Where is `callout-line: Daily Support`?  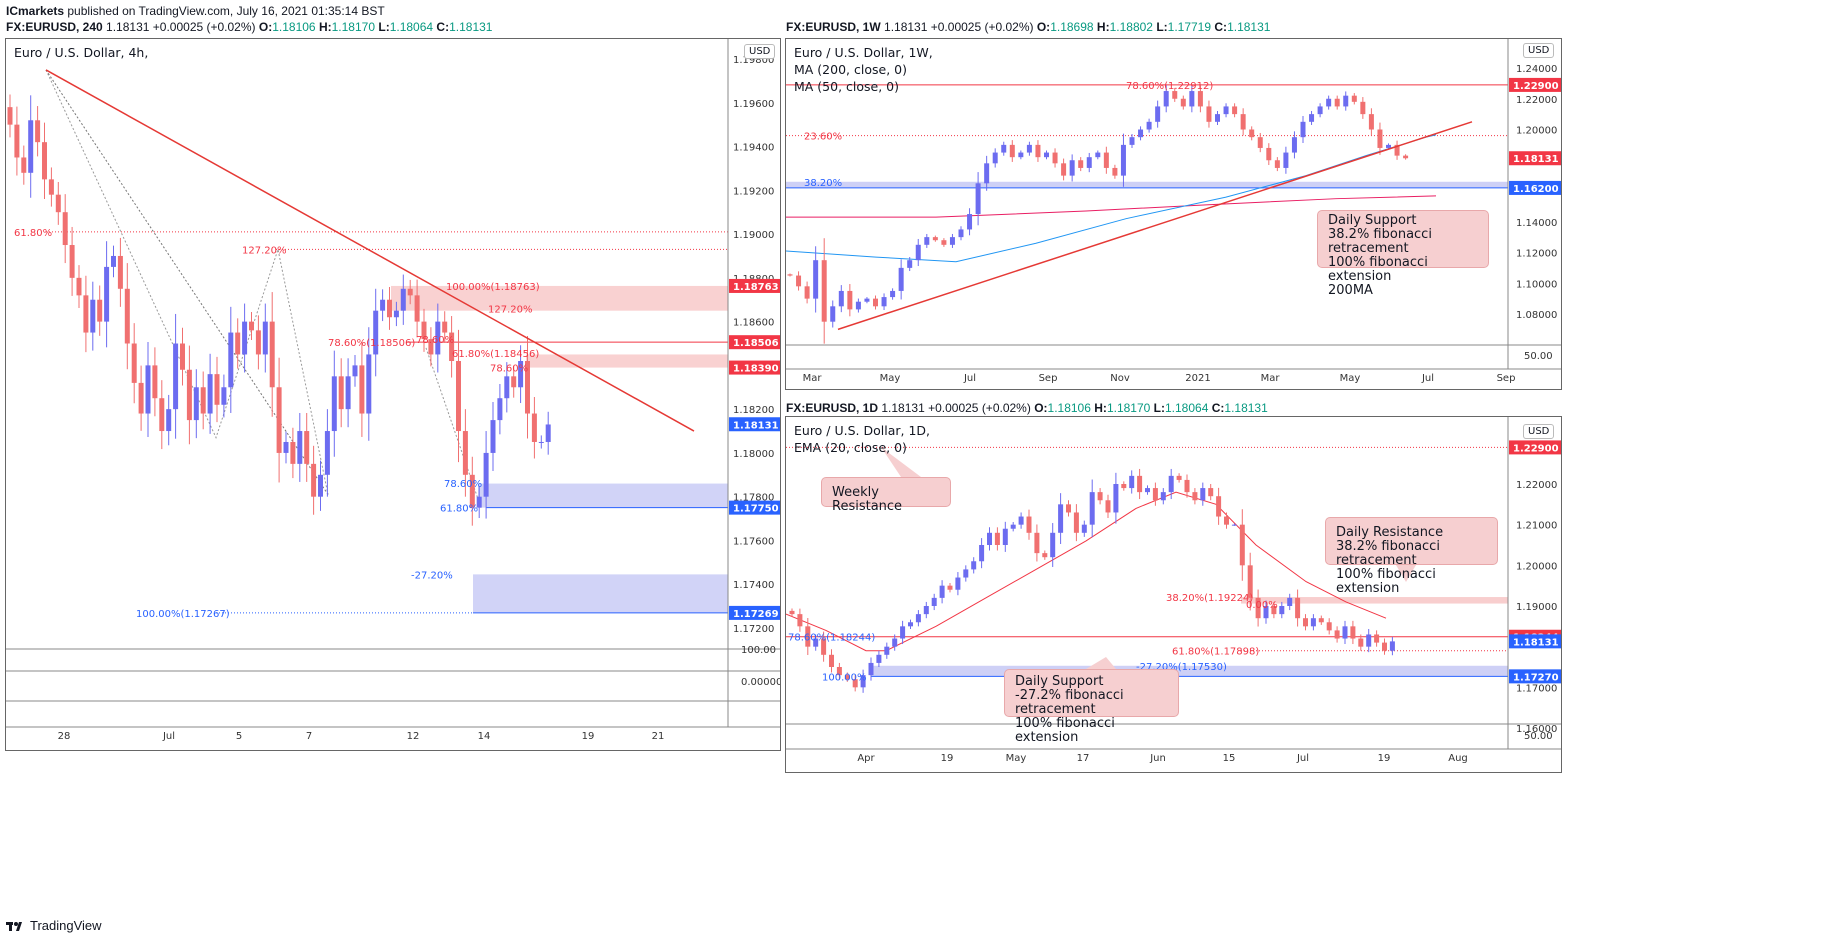 callout-line: Daily Support is located at coordinates (1372, 220).